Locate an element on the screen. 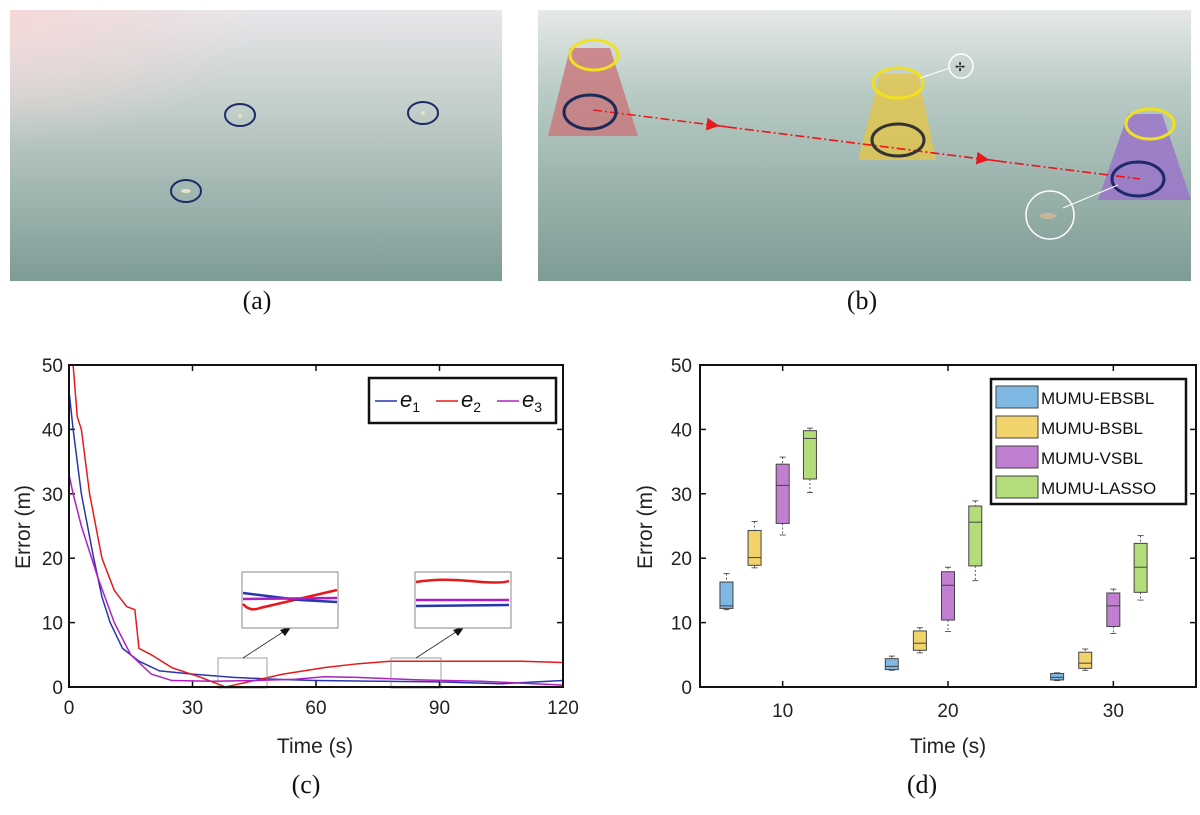 The image size is (1200, 815). x-tick-label: 90 is located at coordinates (439, 708).